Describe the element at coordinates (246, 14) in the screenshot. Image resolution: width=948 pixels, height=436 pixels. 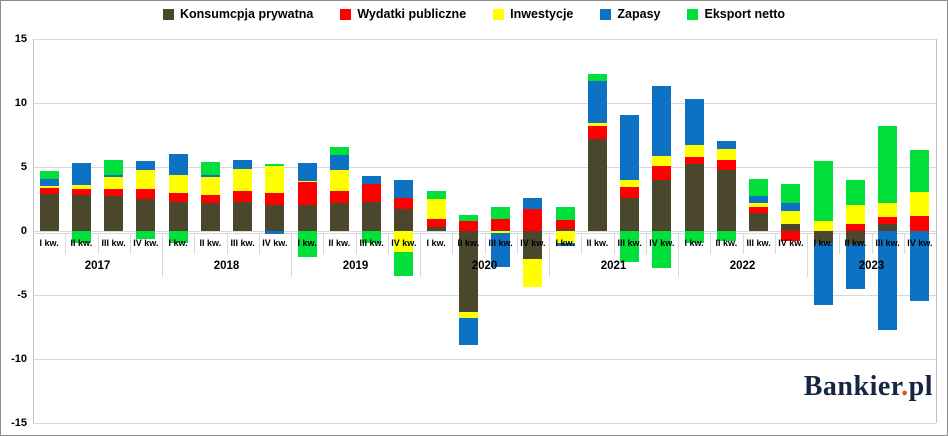
I see `legend-label: Konsumcpja prywatna` at that location.